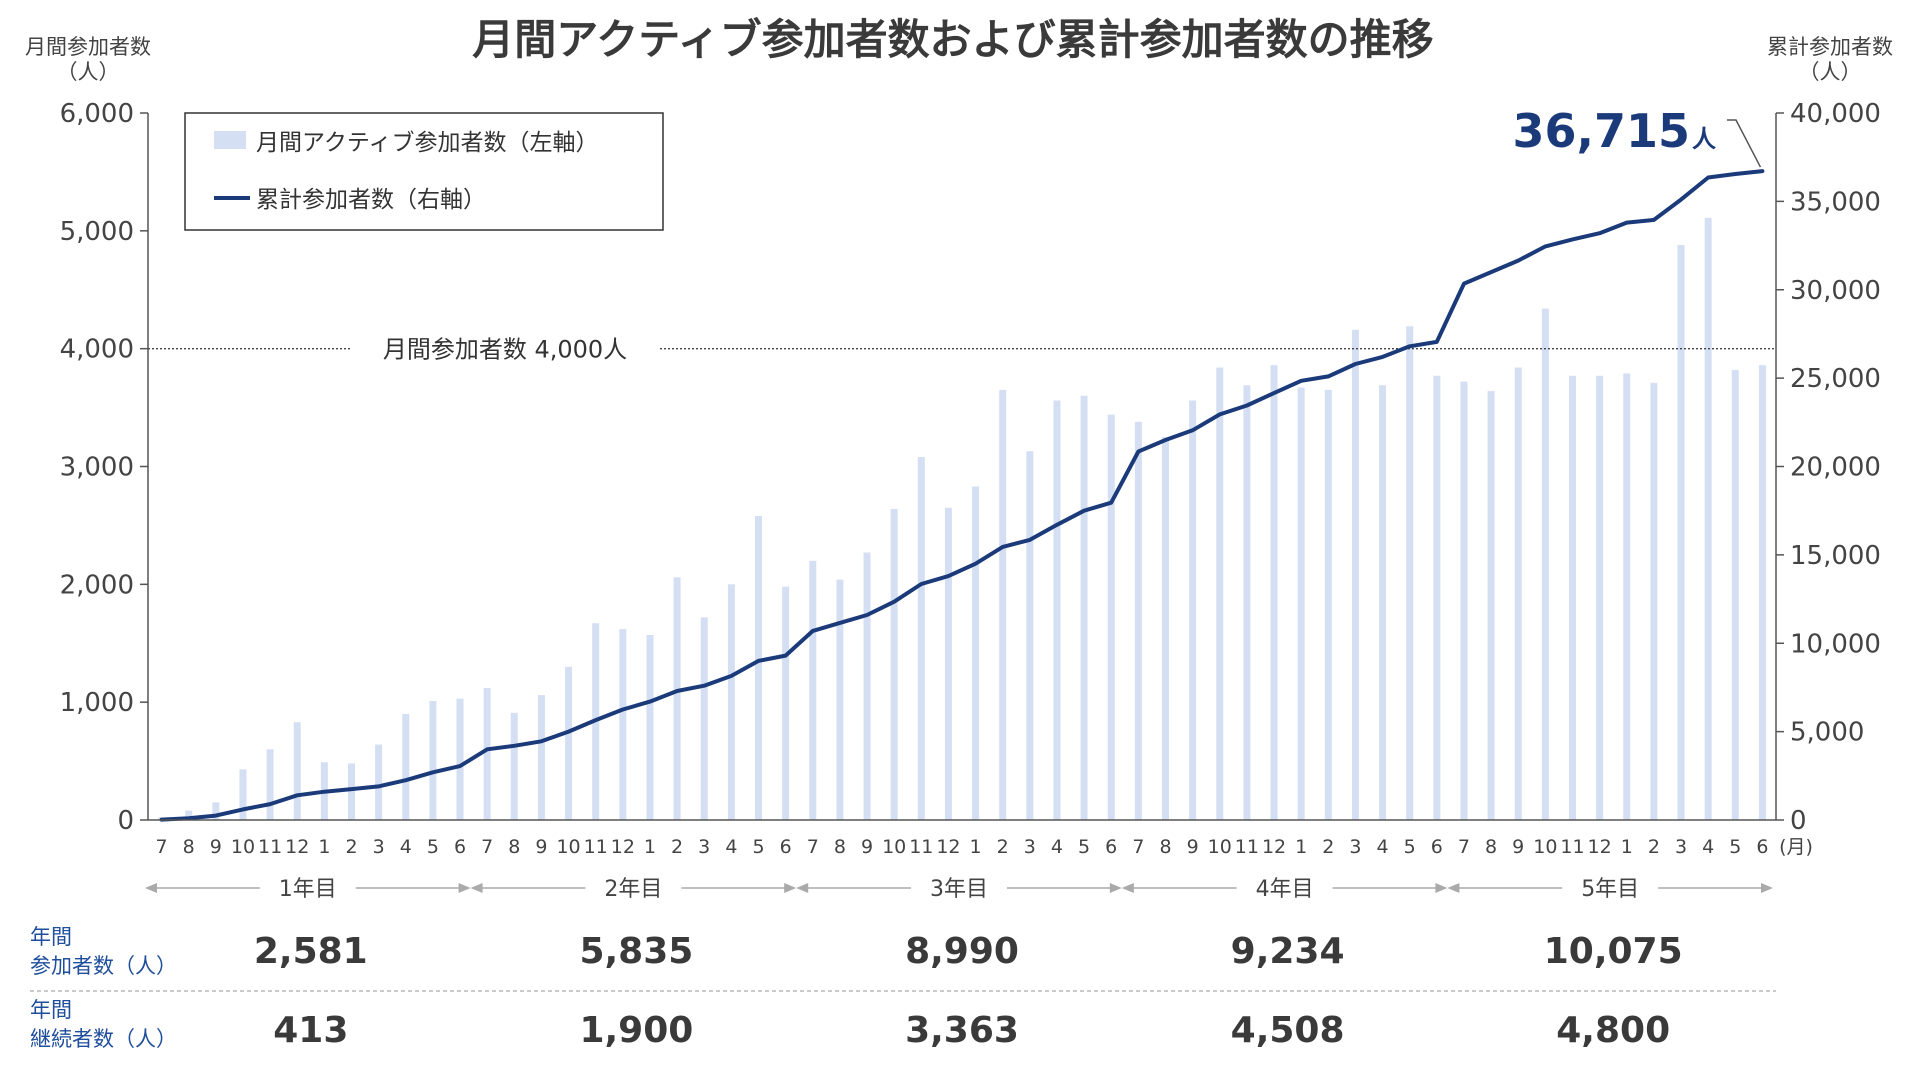  What do you see at coordinates (324, 847) in the screenshot?
I see `month-label-6: 1` at bounding box center [324, 847].